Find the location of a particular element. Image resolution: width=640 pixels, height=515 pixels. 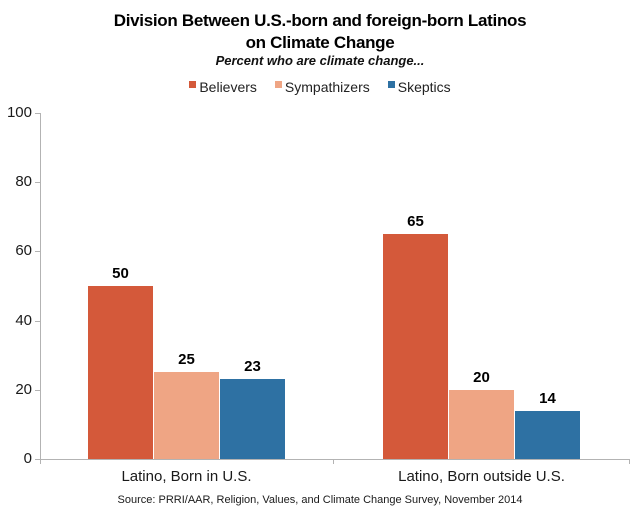

legend-item-sympathizers: Sympathizers is located at coordinates (322, 87).